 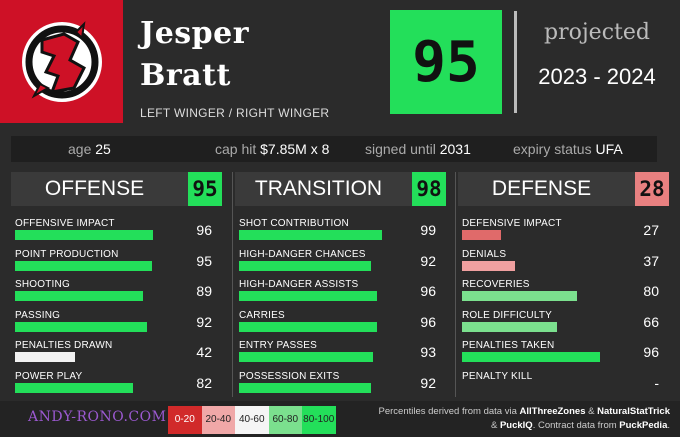 What do you see at coordinates (204, 382) in the screenshot?
I see `metric-value: 82` at bounding box center [204, 382].